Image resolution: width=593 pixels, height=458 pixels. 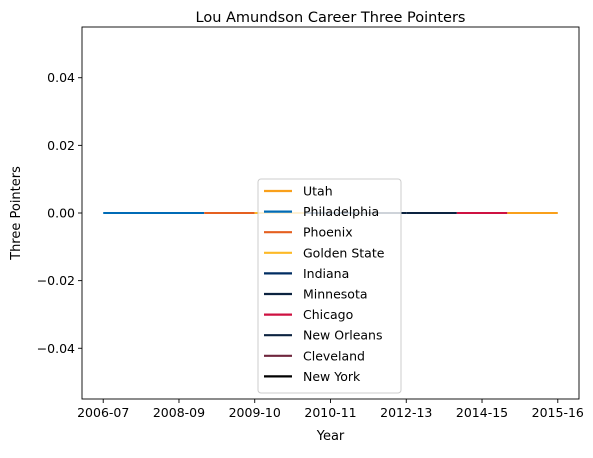 What do you see at coordinates (331, 18) in the screenshot?
I see `chart-title: Lou Amundson Career Three Pointers` at bounding box center [331, 18].